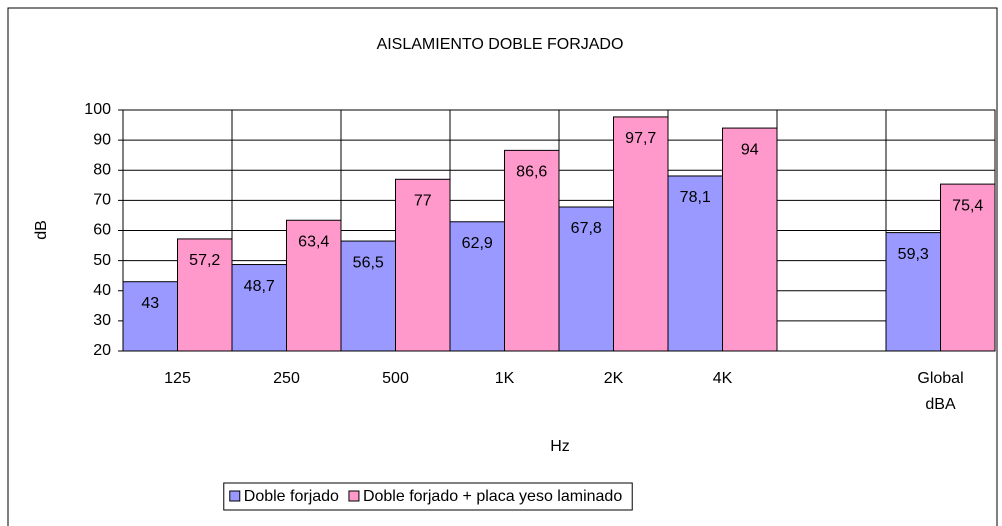  Describe the element at coordinates (102, 260) in the screenshot. I see `y-tick-label: 50` at that location.